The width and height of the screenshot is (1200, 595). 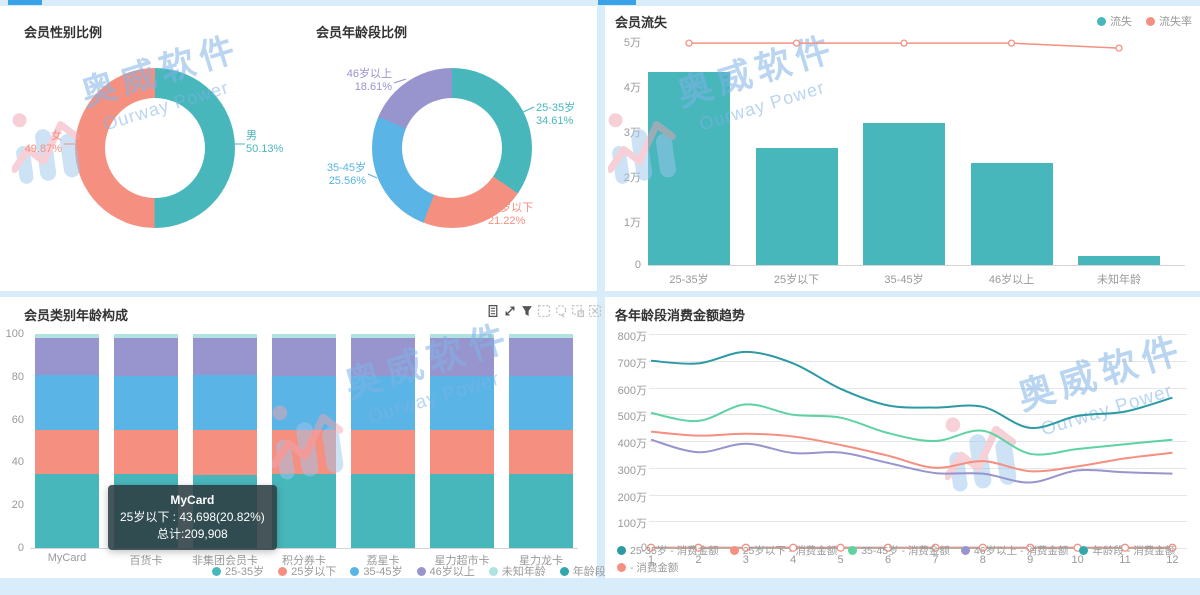 What do you see at coordinates (783, 550) in the screenshot?
I see `legend-item: 25岁以下 - 消费金额` at bounding box center [783, 550].